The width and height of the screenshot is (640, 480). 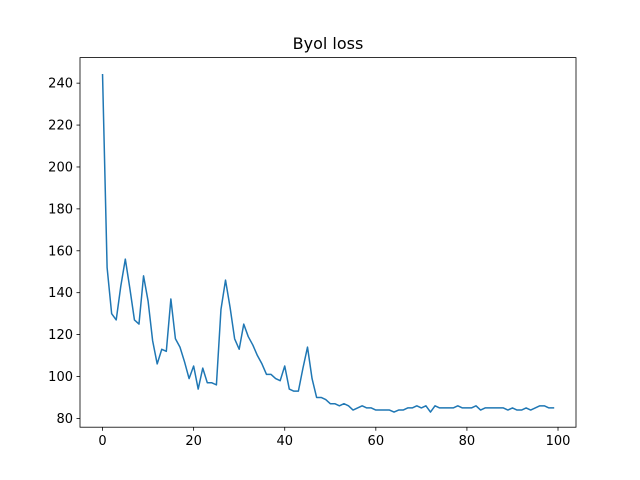 What do you see at coordinates (60, 251) in the screenshot?
I see `y-tick-label: 160` at bounding box center [60, 251].